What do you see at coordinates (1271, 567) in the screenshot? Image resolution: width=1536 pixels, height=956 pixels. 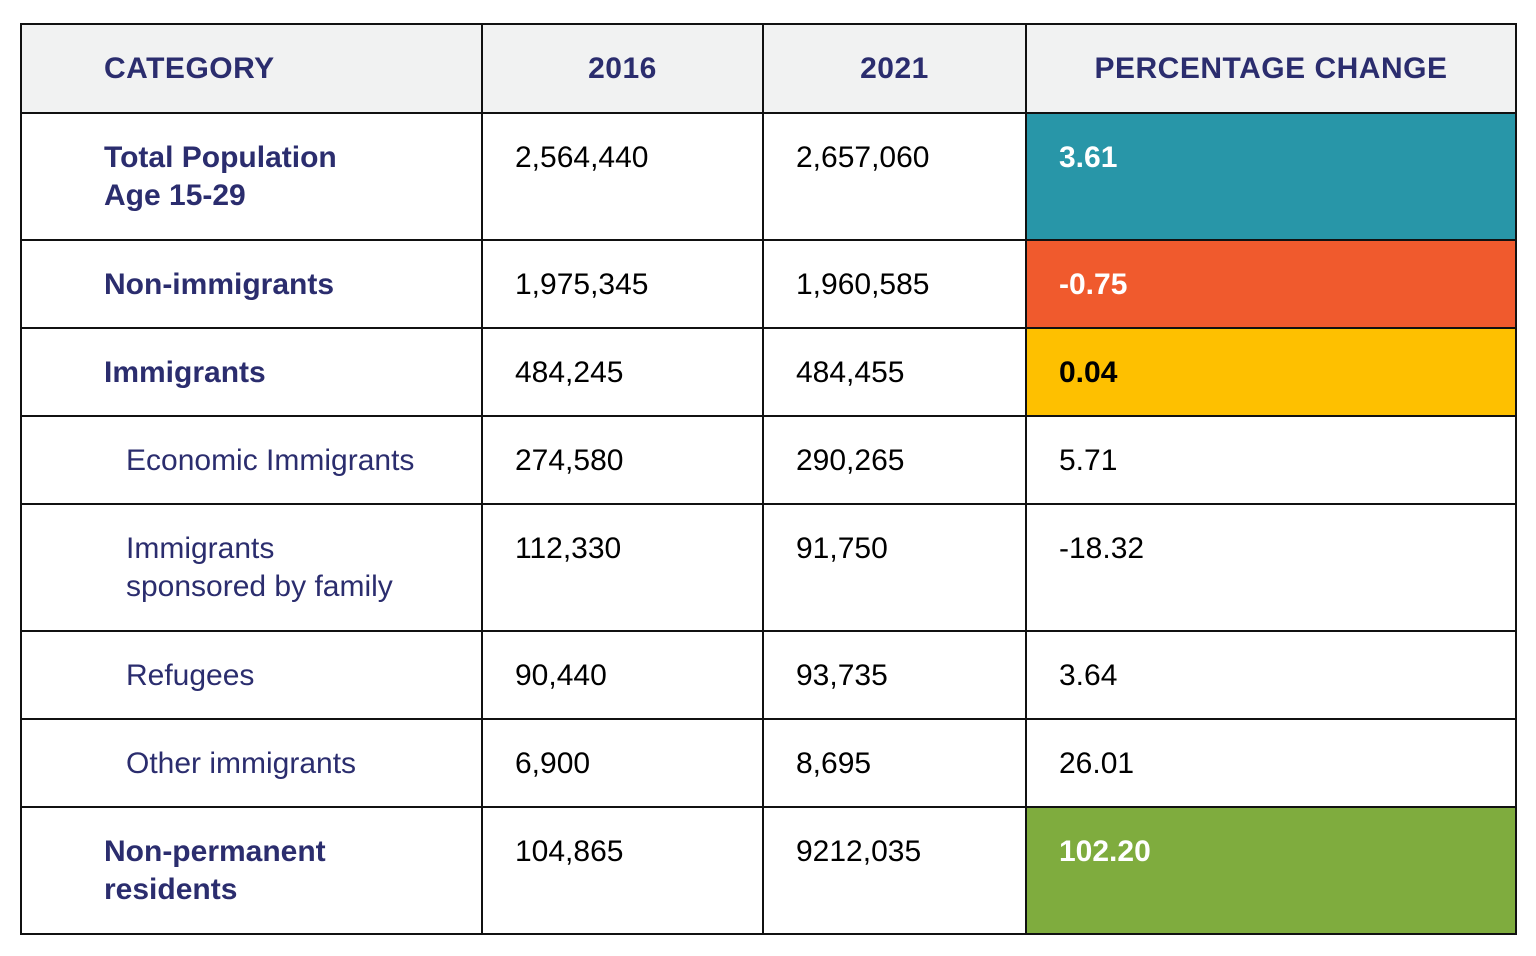 I see `percentage-change: -18.32` at bounding box center [1271, 567].